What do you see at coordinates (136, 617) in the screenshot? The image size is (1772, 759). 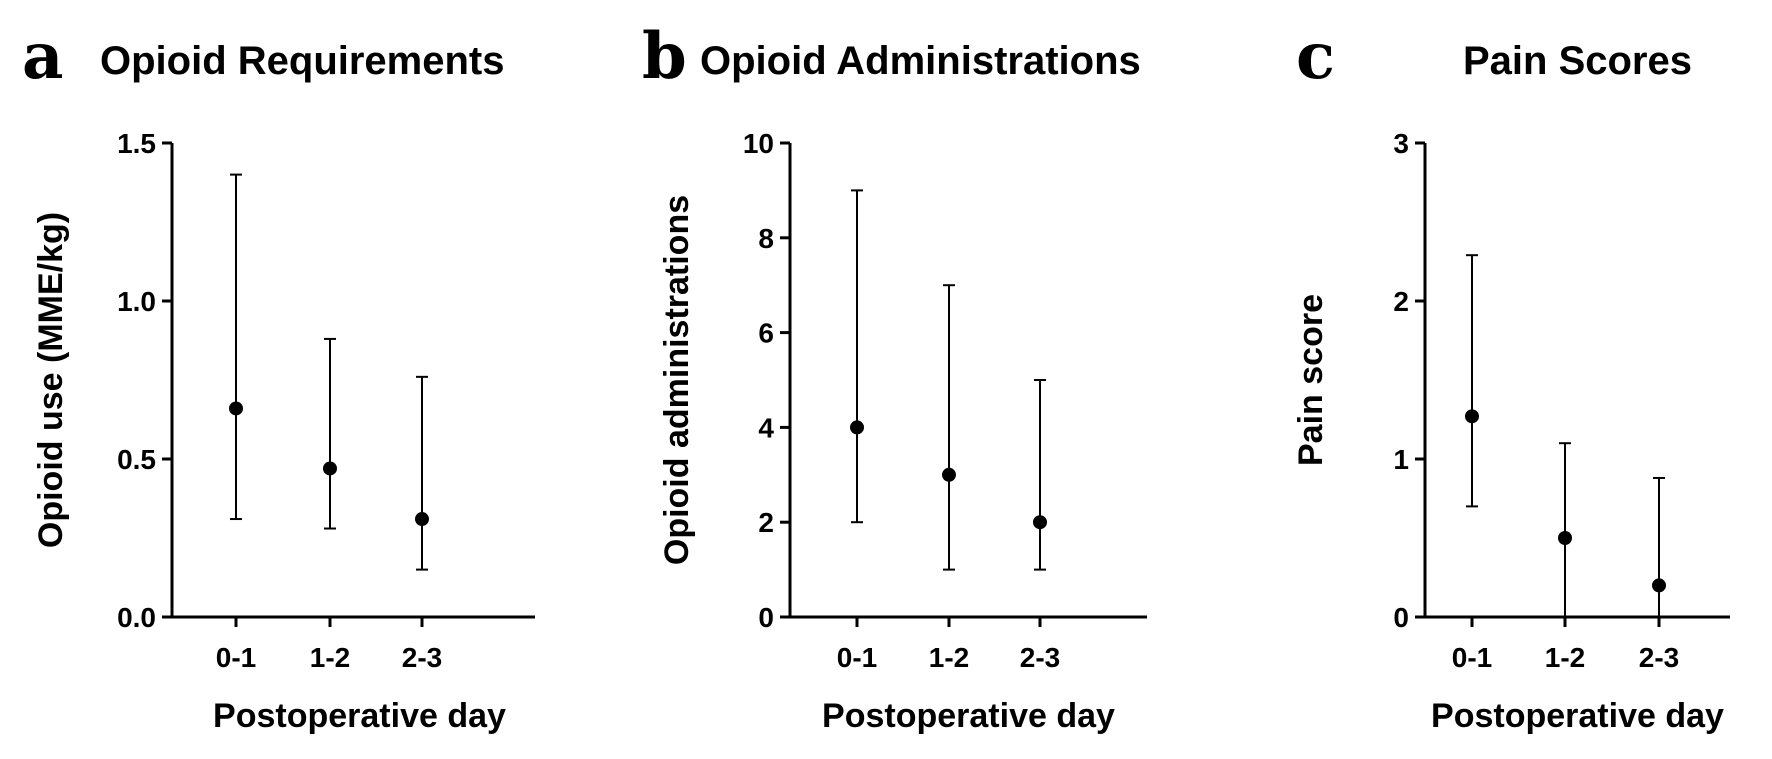 I see `y-tick-label: 0.0` at bounding box center [136, 617].